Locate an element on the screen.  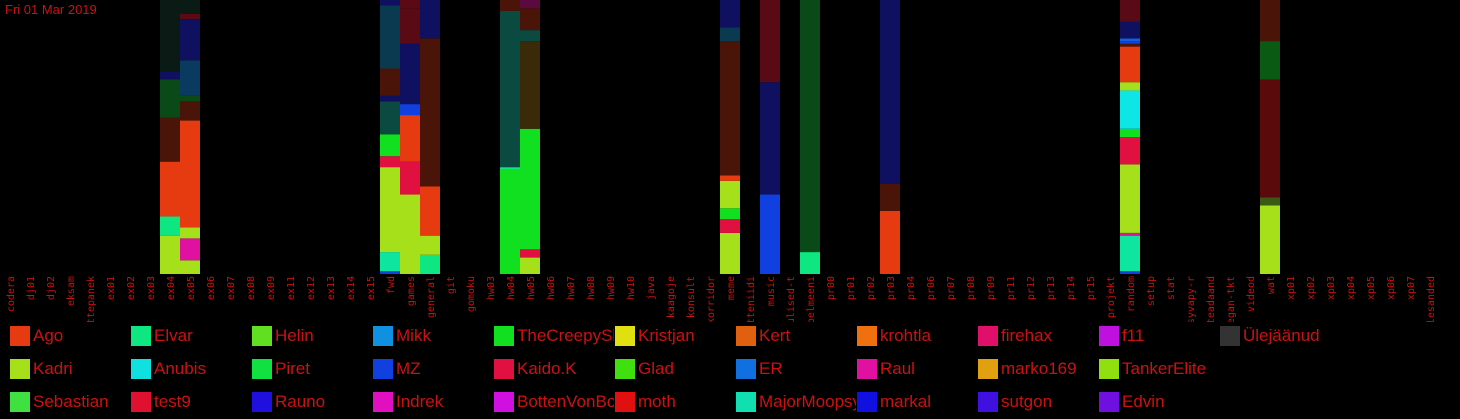
legend-label: firehax is located at coordinates (1027, 335).